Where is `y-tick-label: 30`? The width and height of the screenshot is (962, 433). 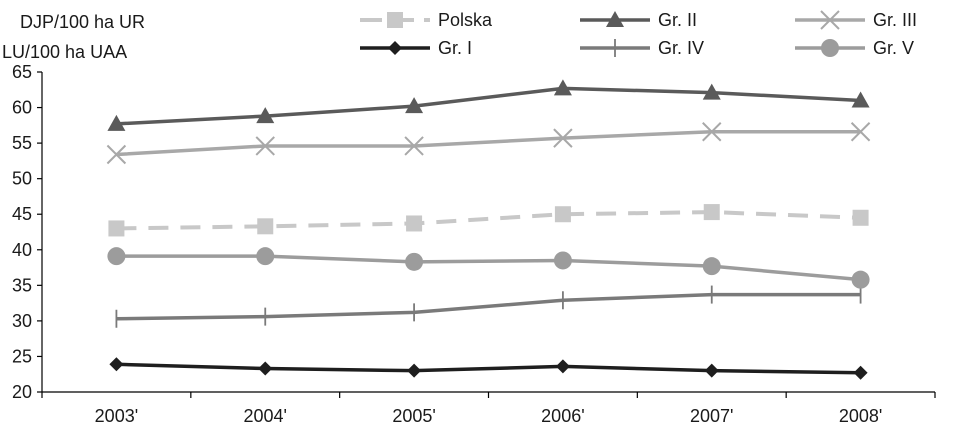 y-tick-label: 30 is located at coordinates (22, 321).